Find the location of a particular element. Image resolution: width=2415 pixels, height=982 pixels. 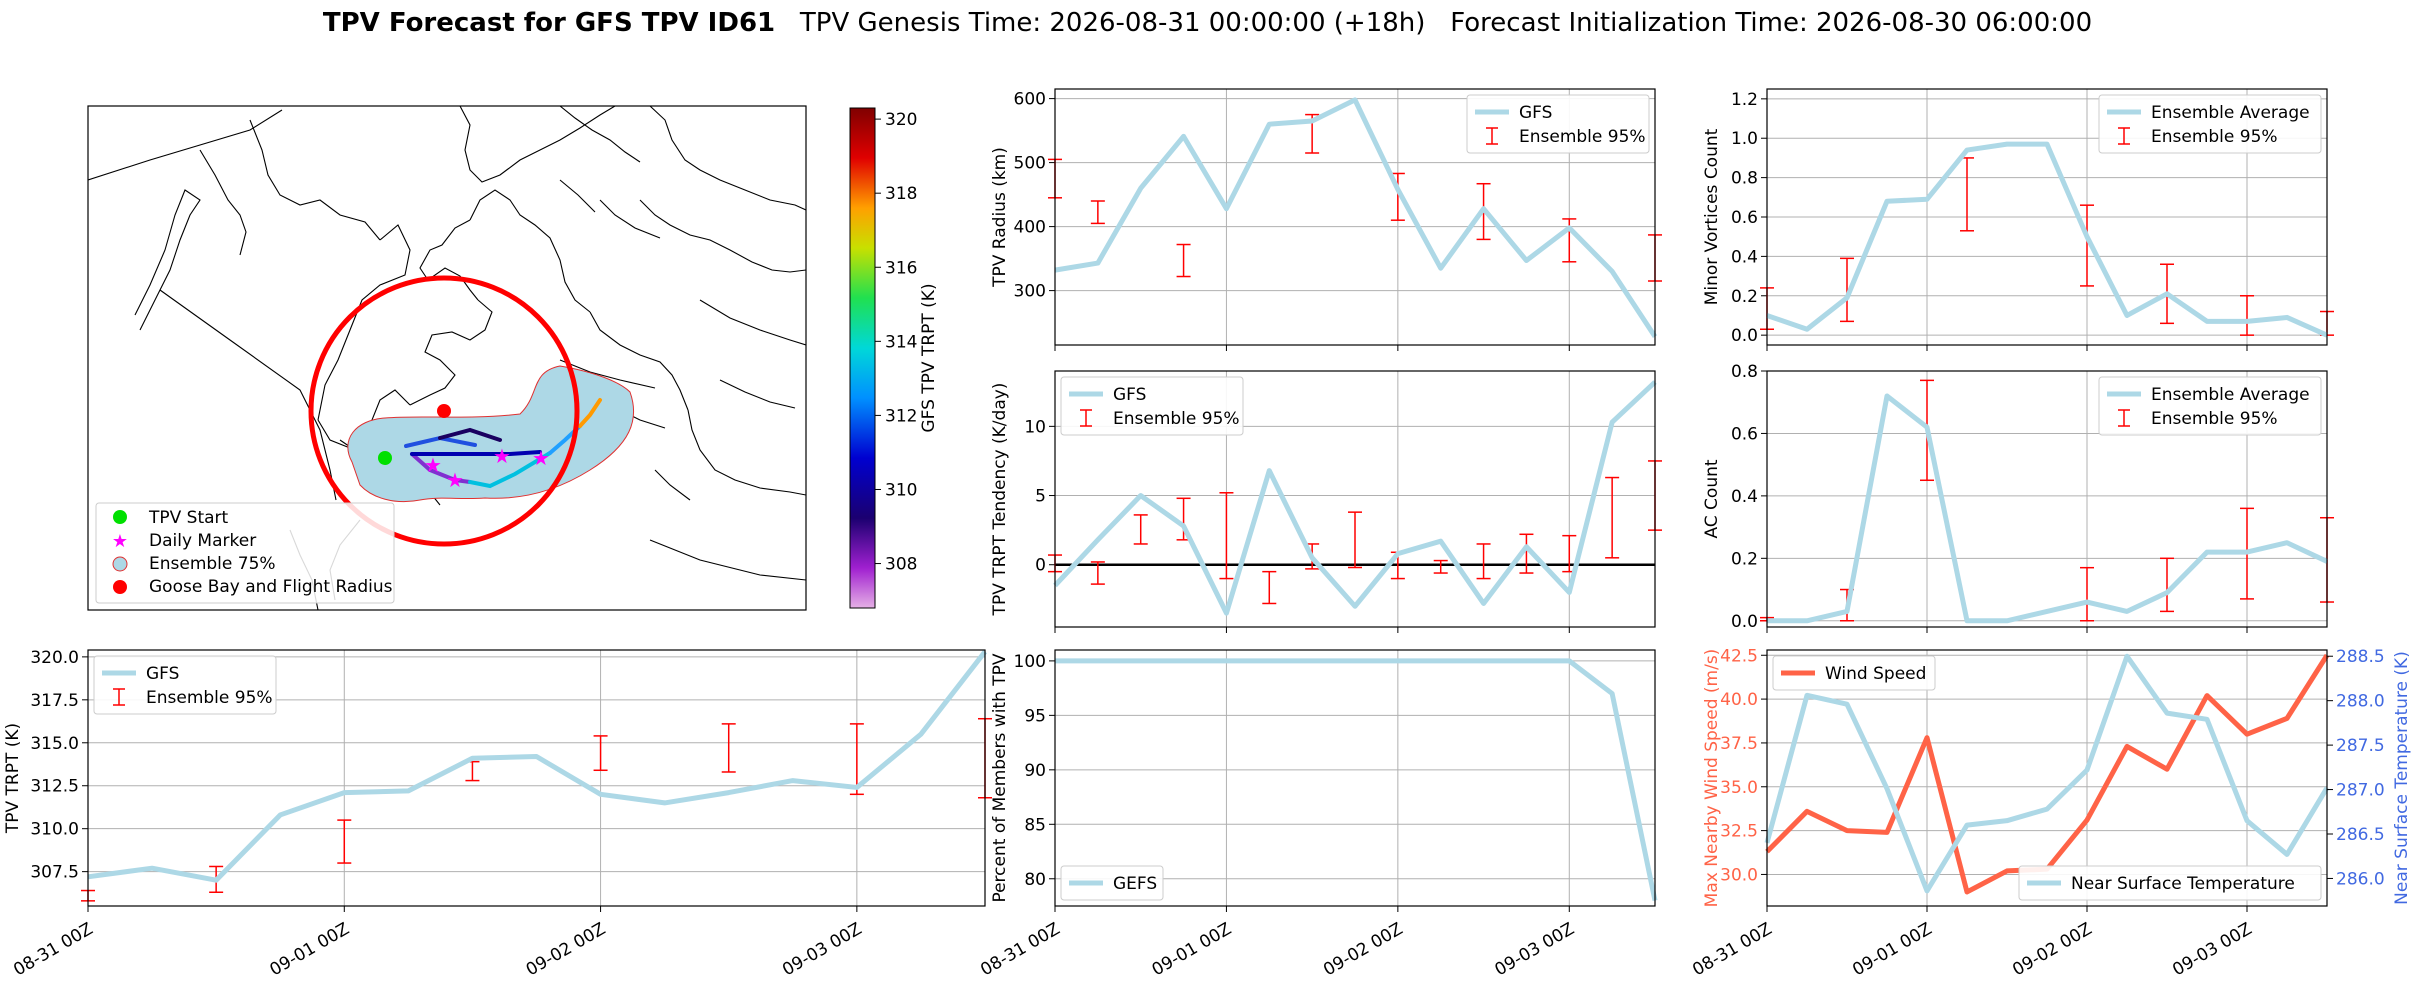

legend-label: Near Surface Temperature is located at coordinates (2183, 884).